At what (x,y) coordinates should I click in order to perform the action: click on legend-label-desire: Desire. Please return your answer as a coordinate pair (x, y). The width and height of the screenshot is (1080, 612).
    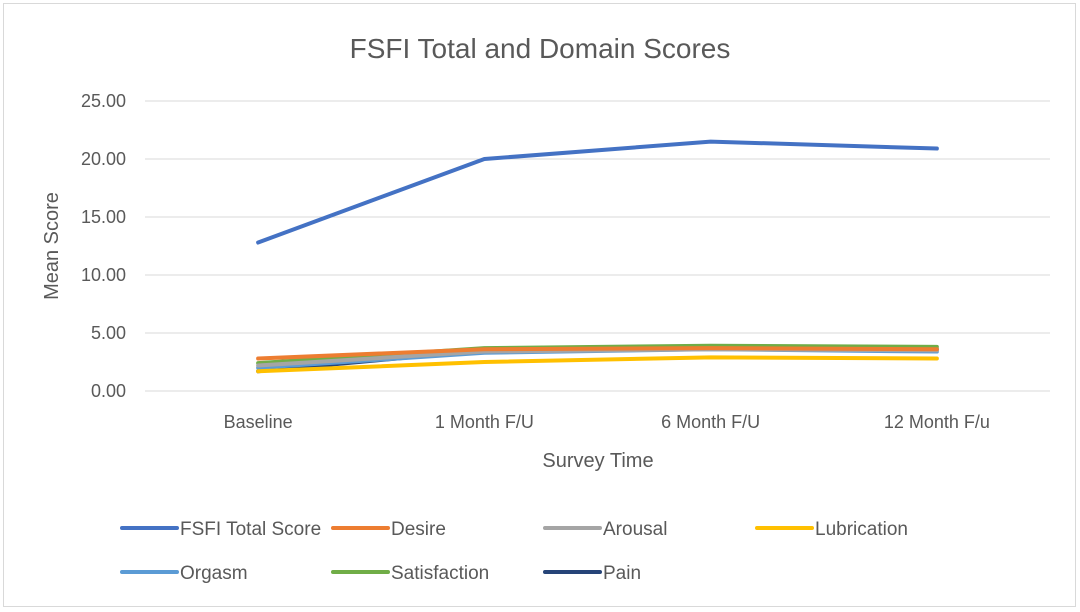
    Looking at the image, I should click on (418, 529).